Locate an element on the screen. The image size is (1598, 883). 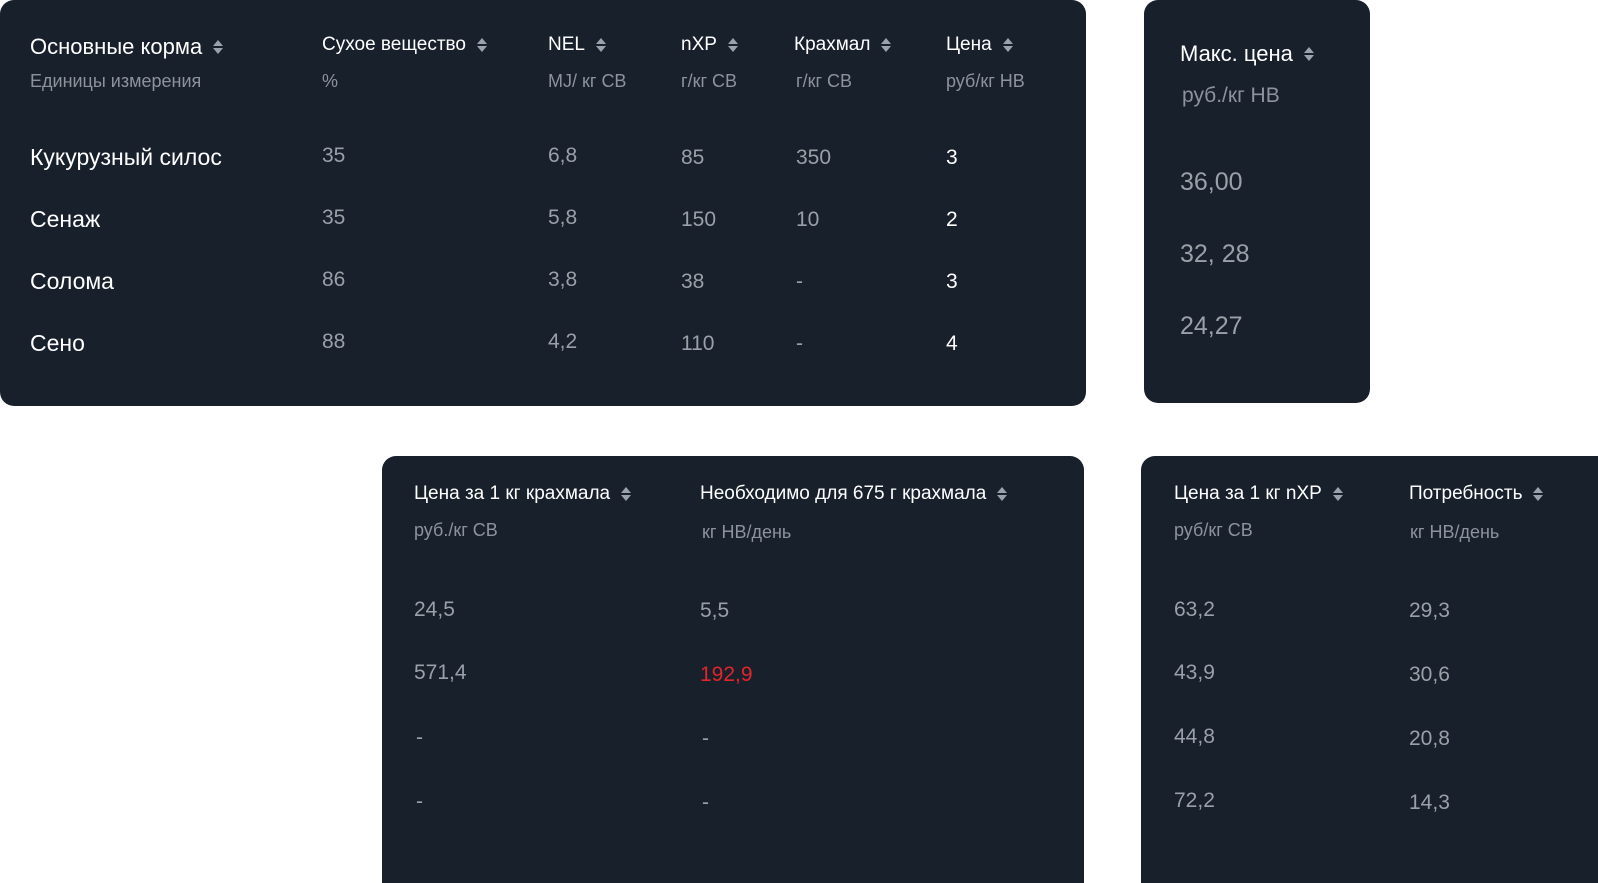
table-cell: 10 is located at coordinates (808, 219).